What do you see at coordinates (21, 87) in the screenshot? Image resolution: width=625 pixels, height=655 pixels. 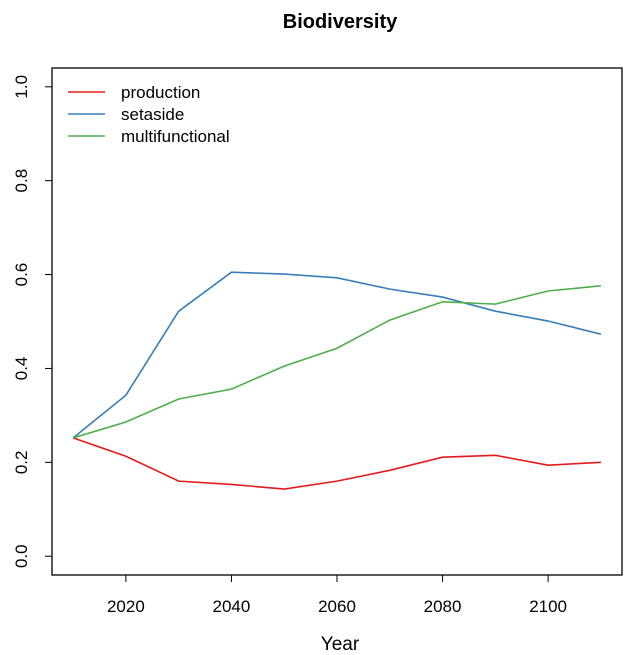 I see `y-tick-label: 1.0` at bounding box center [21, 87].